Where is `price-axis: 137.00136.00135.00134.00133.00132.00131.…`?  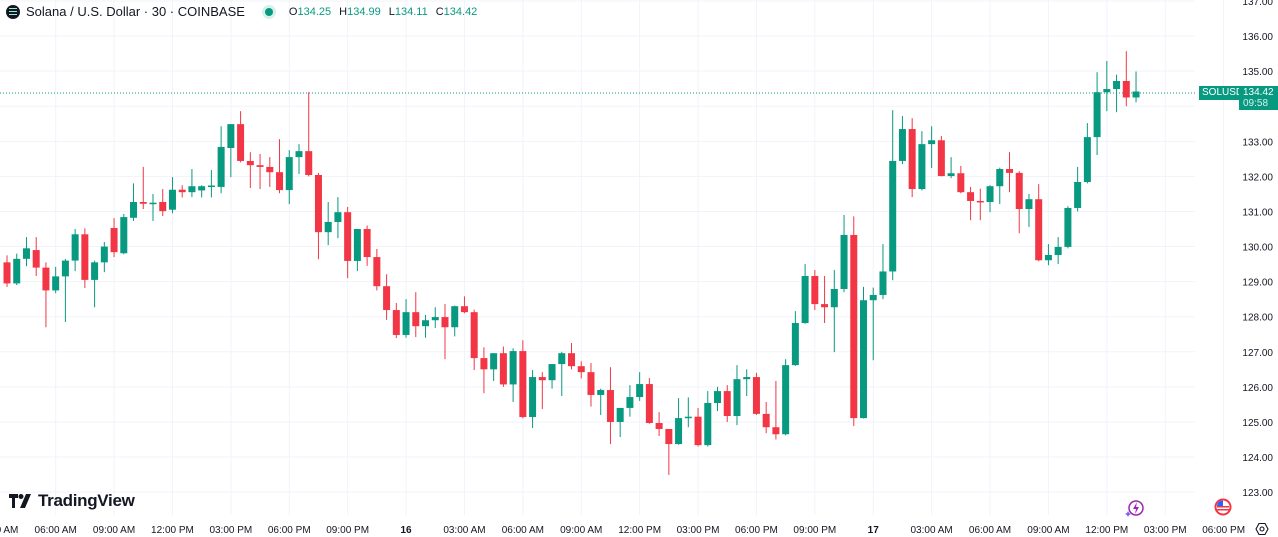 price-axis: 137.00136.00135.00134.00133.00132.00131.… is located at coordinates (1257, 249).